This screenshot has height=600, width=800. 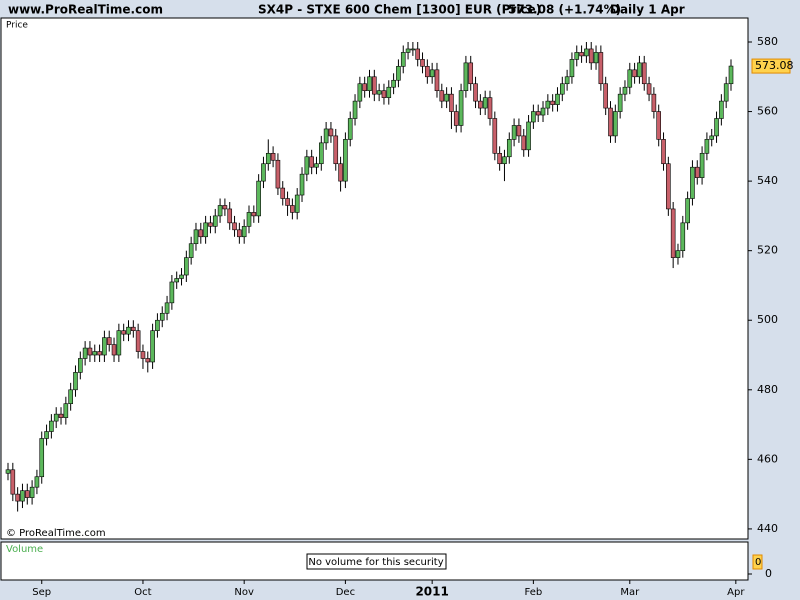 What do you see at coordinates (142, 592) in the screenshot?
I see `x-tick-label: Oct` at bounding box center [142, 592].